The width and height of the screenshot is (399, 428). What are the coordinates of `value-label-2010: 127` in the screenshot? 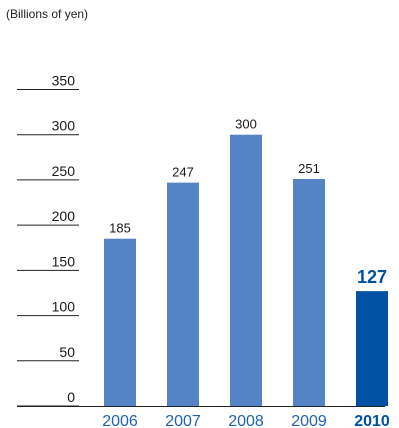 It's located at (372, 277).